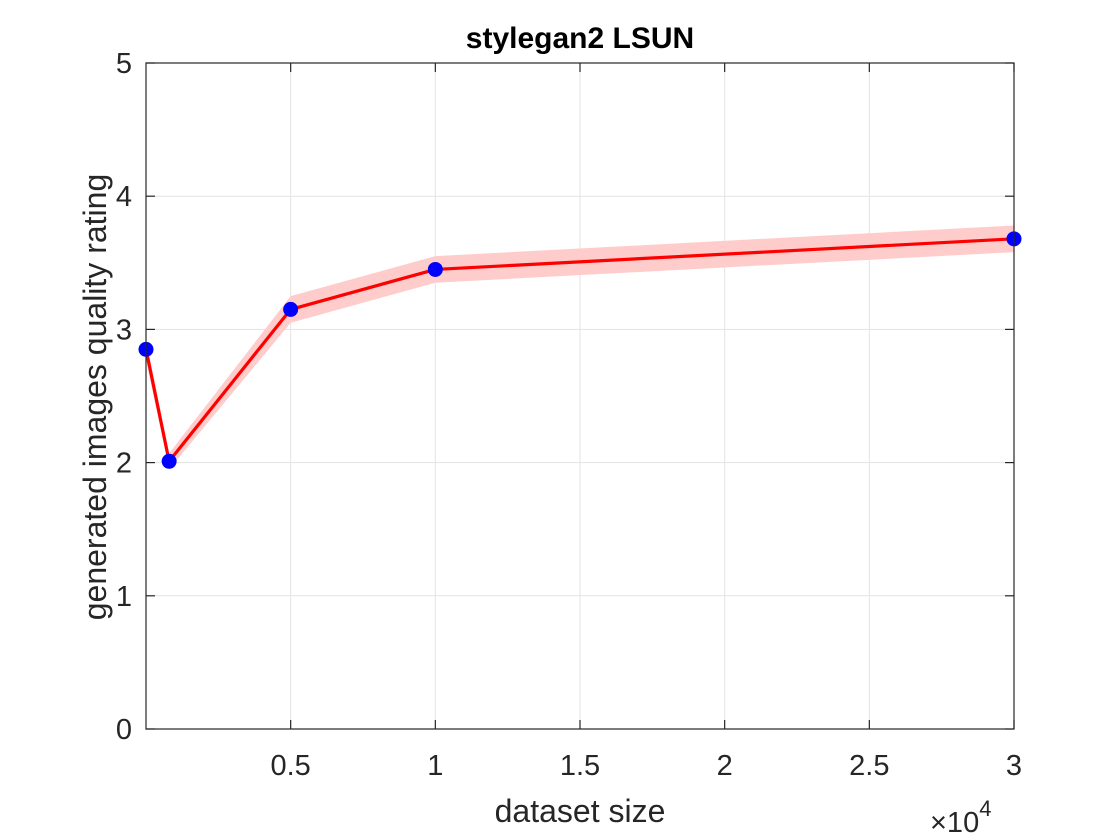  I want to click on x-tick-label: 2, so click(725, 766).